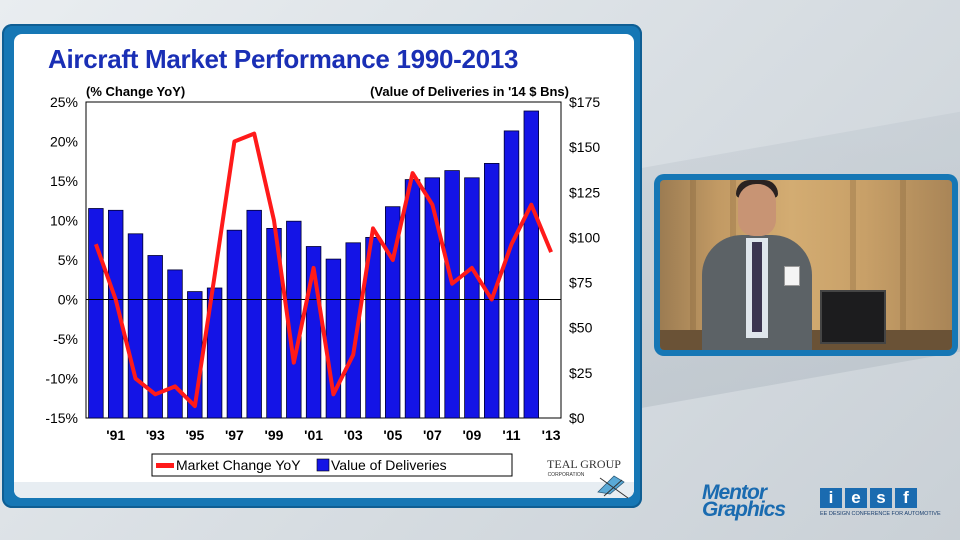 This screenshot has width=960, height=540. Describe the element at coordinates (744, 509) in the screenshot. I see `mentor-logo-line2: Graphics` at that location.